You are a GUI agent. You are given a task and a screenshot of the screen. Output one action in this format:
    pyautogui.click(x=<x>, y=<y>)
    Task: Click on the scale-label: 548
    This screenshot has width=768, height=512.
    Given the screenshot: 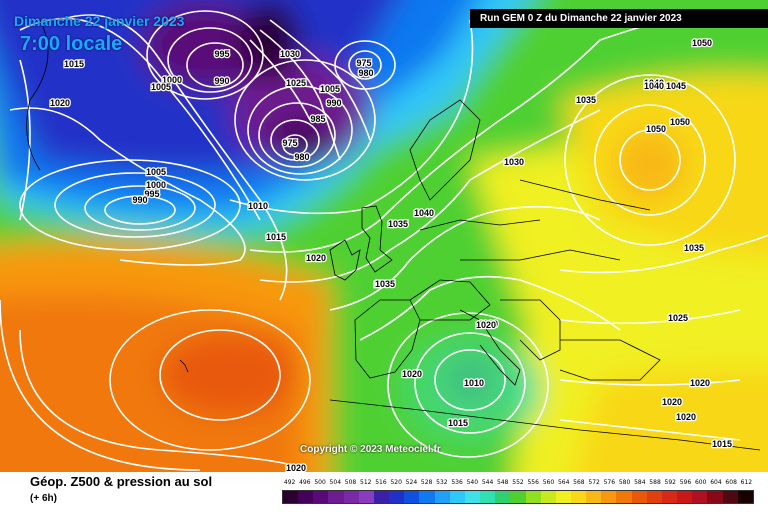 What is the action you would take?
    pyautogui.click(x=503, y=482)
    